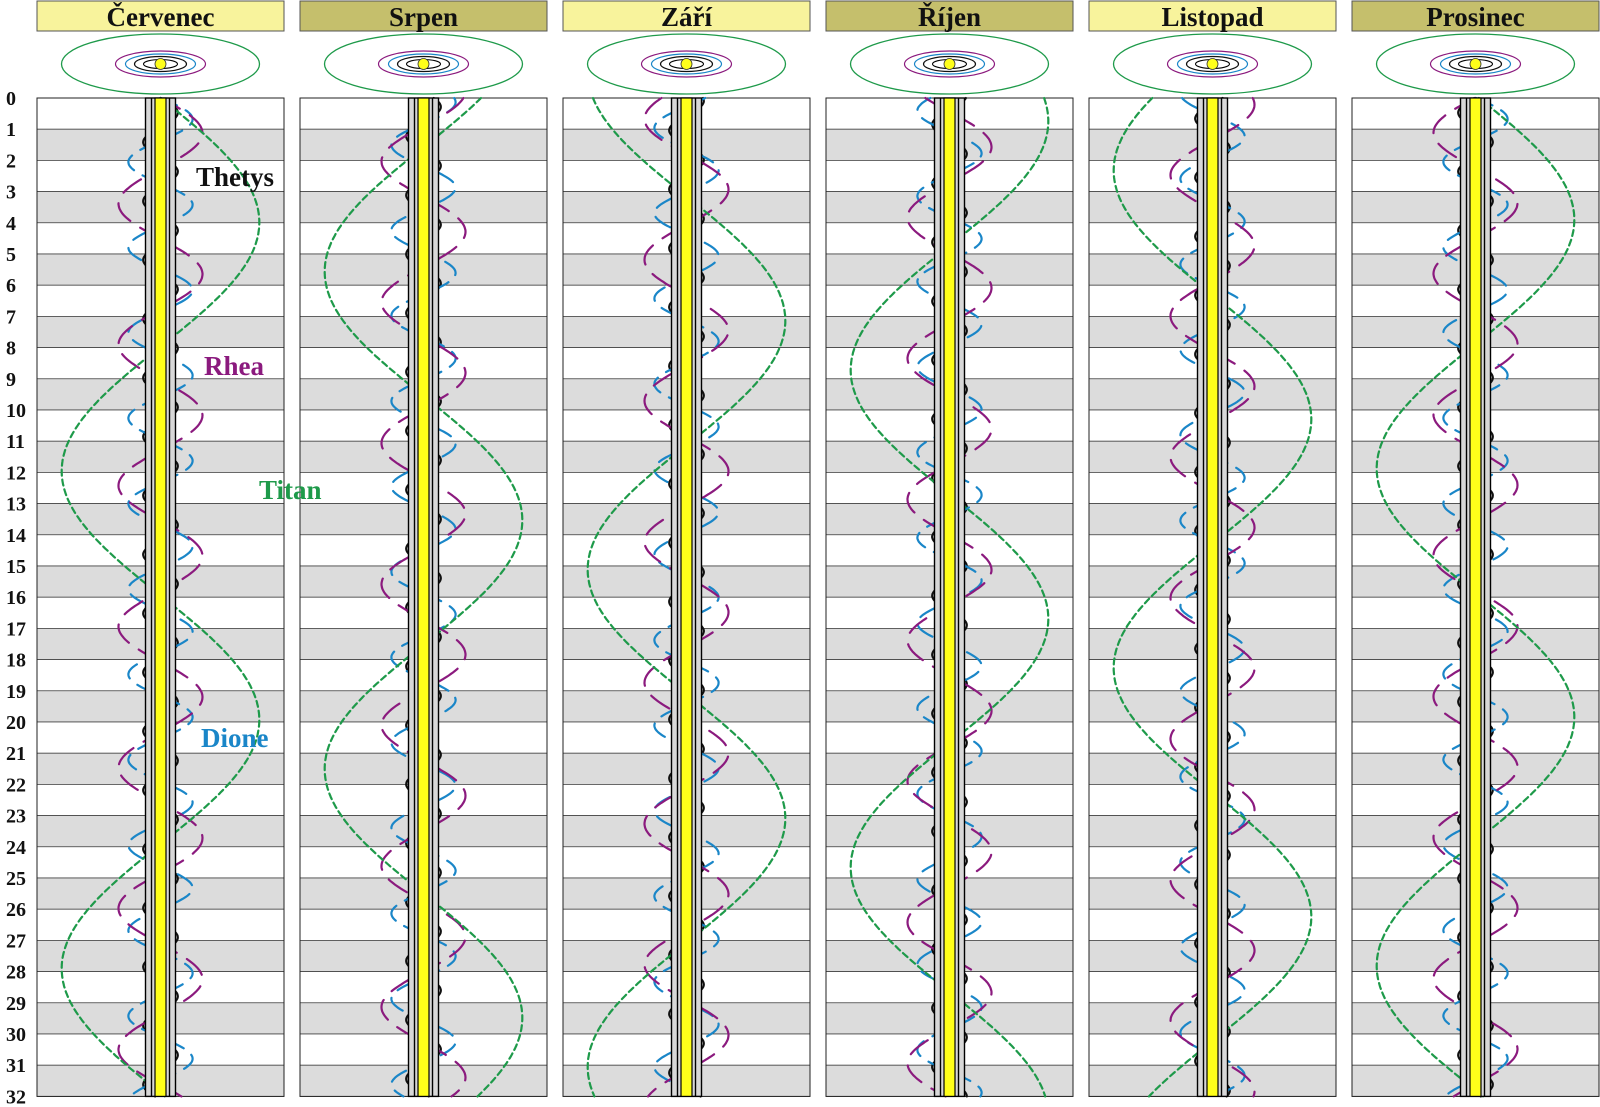 The width and height of the screenshot is (1600, 1107). Describe the element at coordinates (16, 754) in the screenshot. I see `day-label-21: 21` at that location.